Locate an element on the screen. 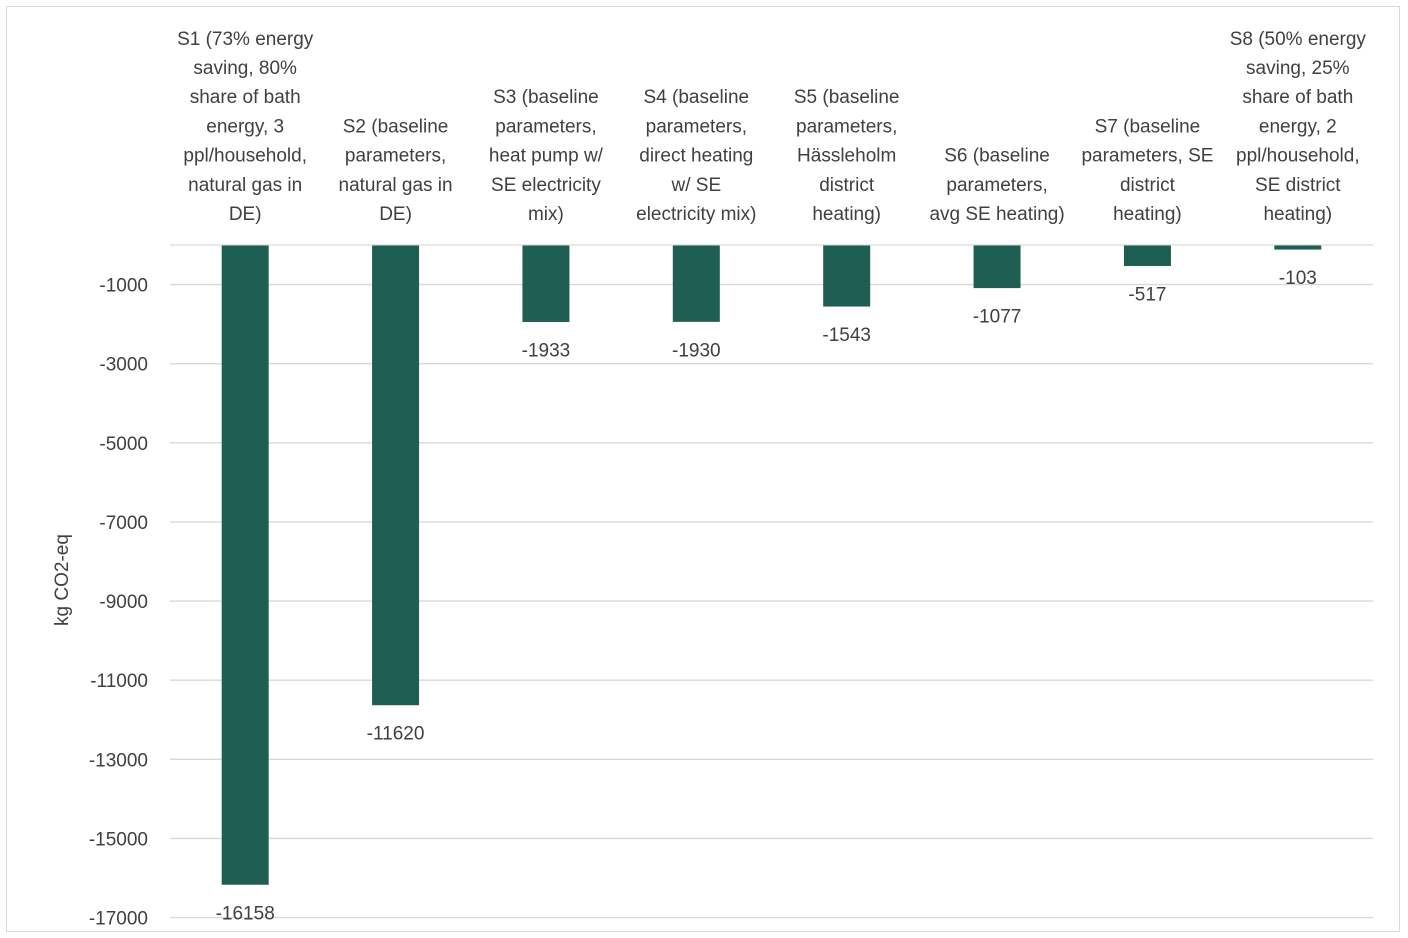  data-label: -103 is located at coordinates (1298, 278).